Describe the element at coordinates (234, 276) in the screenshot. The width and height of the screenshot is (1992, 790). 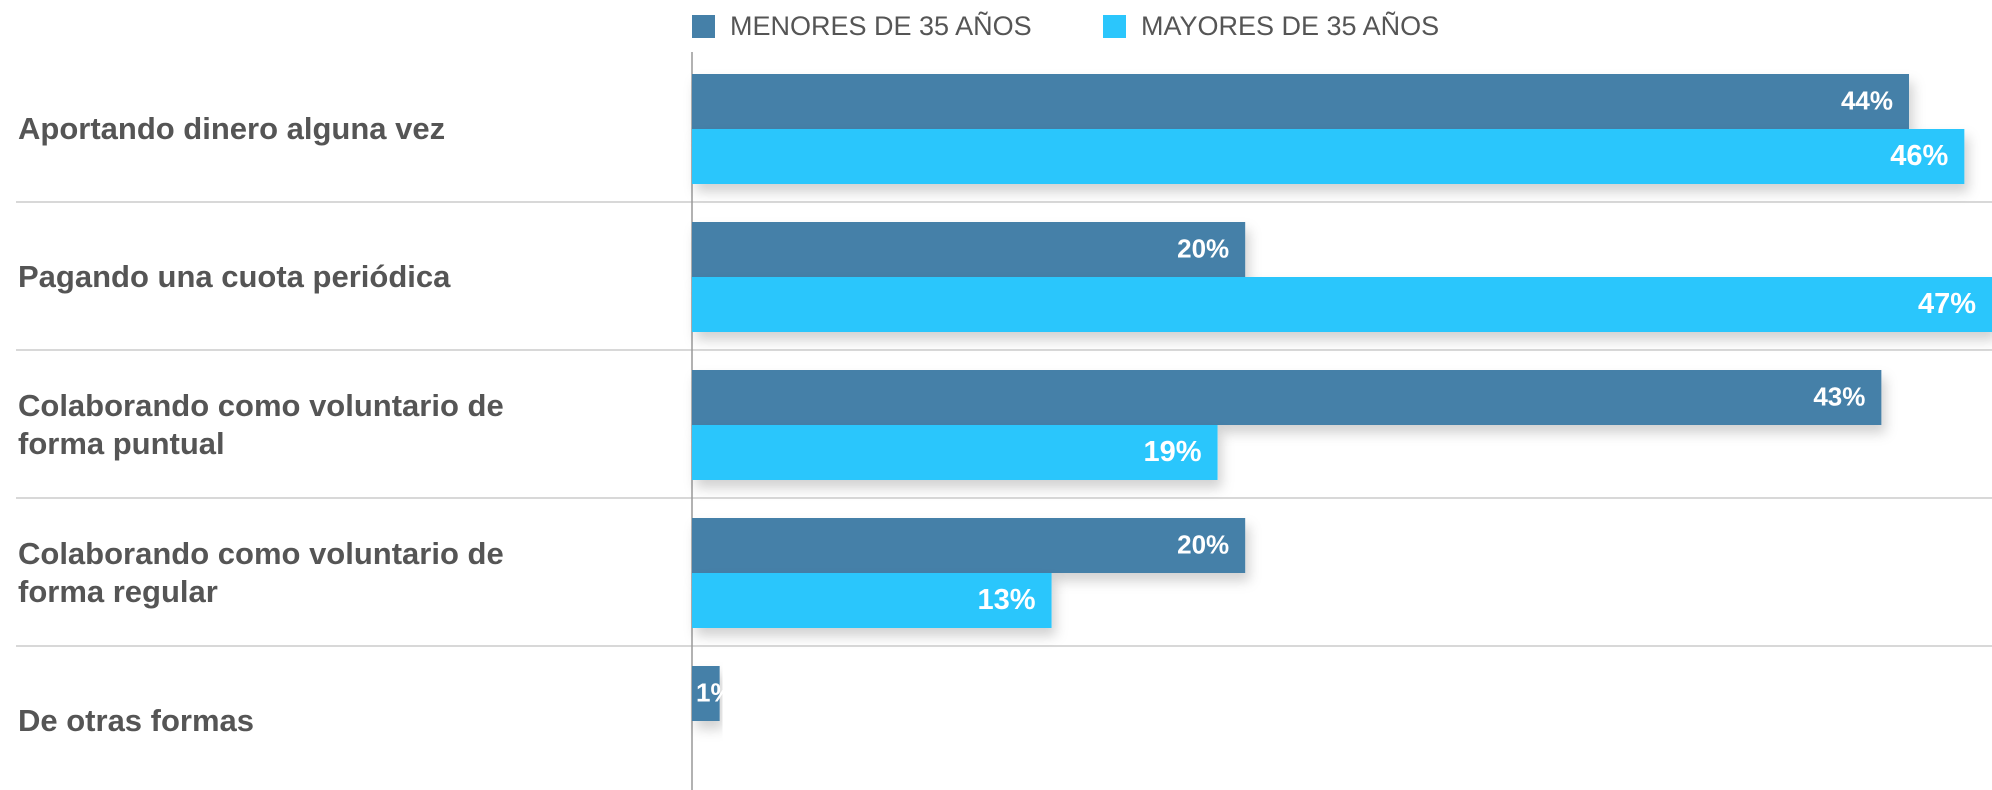
I see `category-label: Pagando una cuota periódica` at that location.